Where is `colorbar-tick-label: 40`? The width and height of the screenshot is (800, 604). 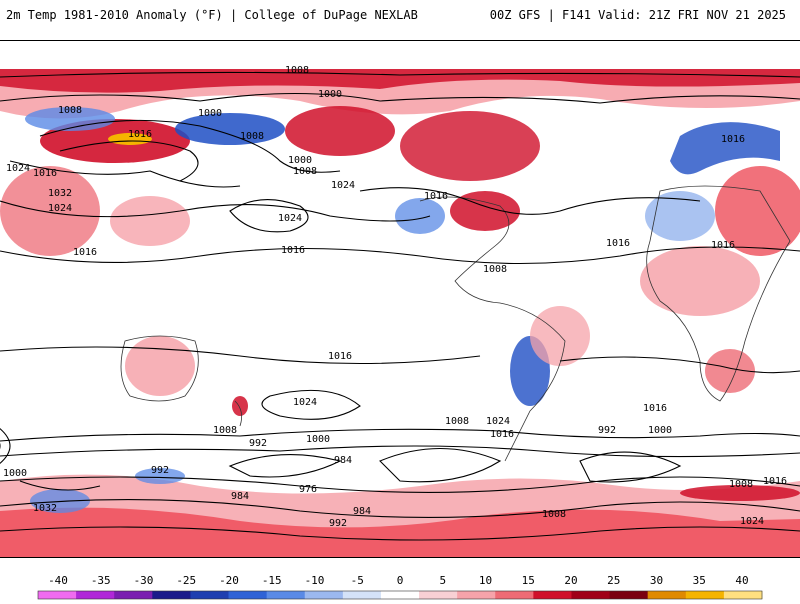 colorbar-tick-label: 40 is located at coordinates (741, 580).